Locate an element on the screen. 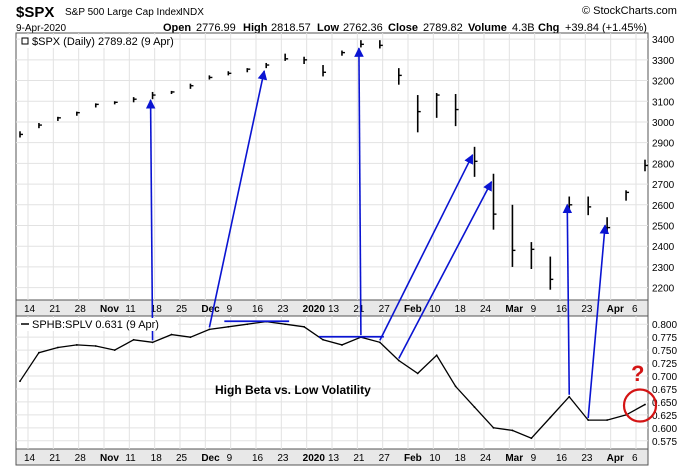 The height and width of the screenshot is (473, 700). x-axis-label-bottom: 21 is located at coordinates (359, 458).